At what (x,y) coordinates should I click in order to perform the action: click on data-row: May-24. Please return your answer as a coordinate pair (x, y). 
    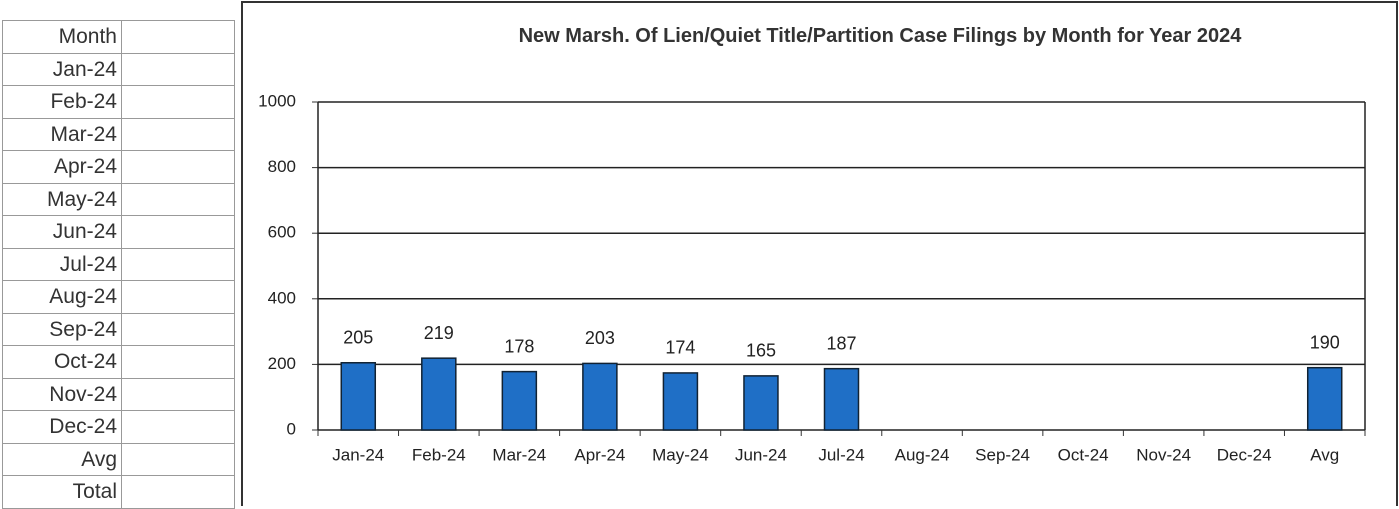
    Looking at the image, I should click on (118, 199).